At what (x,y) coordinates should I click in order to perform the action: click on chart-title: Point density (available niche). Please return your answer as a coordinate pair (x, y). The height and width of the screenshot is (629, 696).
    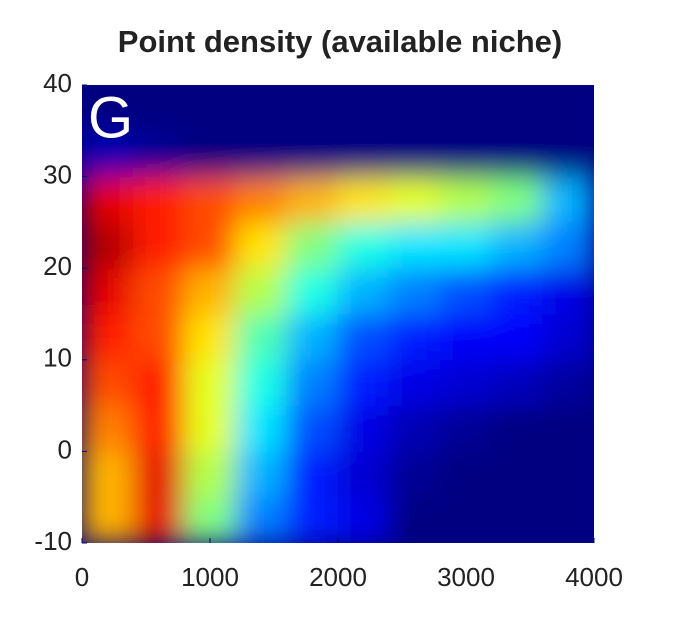
    Looking at the image, I should click on (340, 41).